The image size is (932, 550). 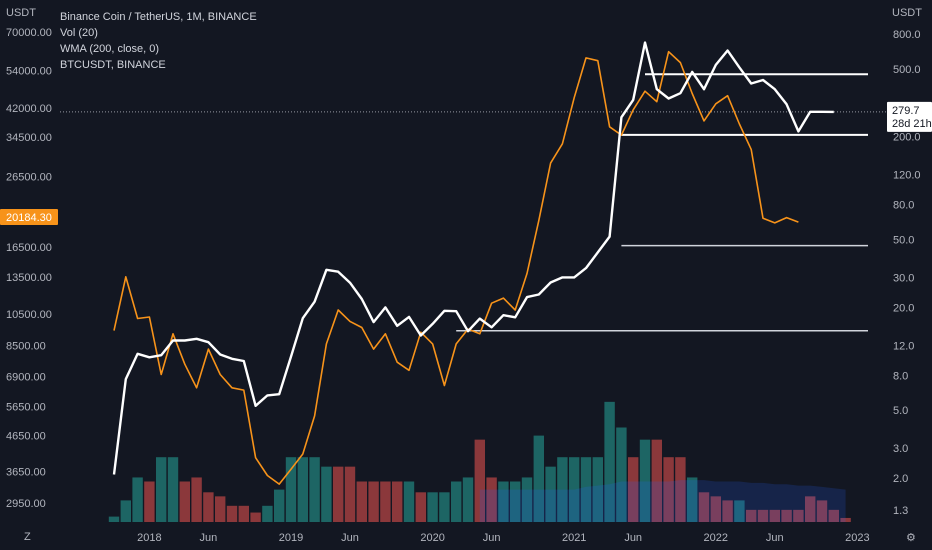 What do you see at coordinates (906, 111) in the screenshot?
I see `bnb-price-label: 279.7` at bounding box center [906, 111].